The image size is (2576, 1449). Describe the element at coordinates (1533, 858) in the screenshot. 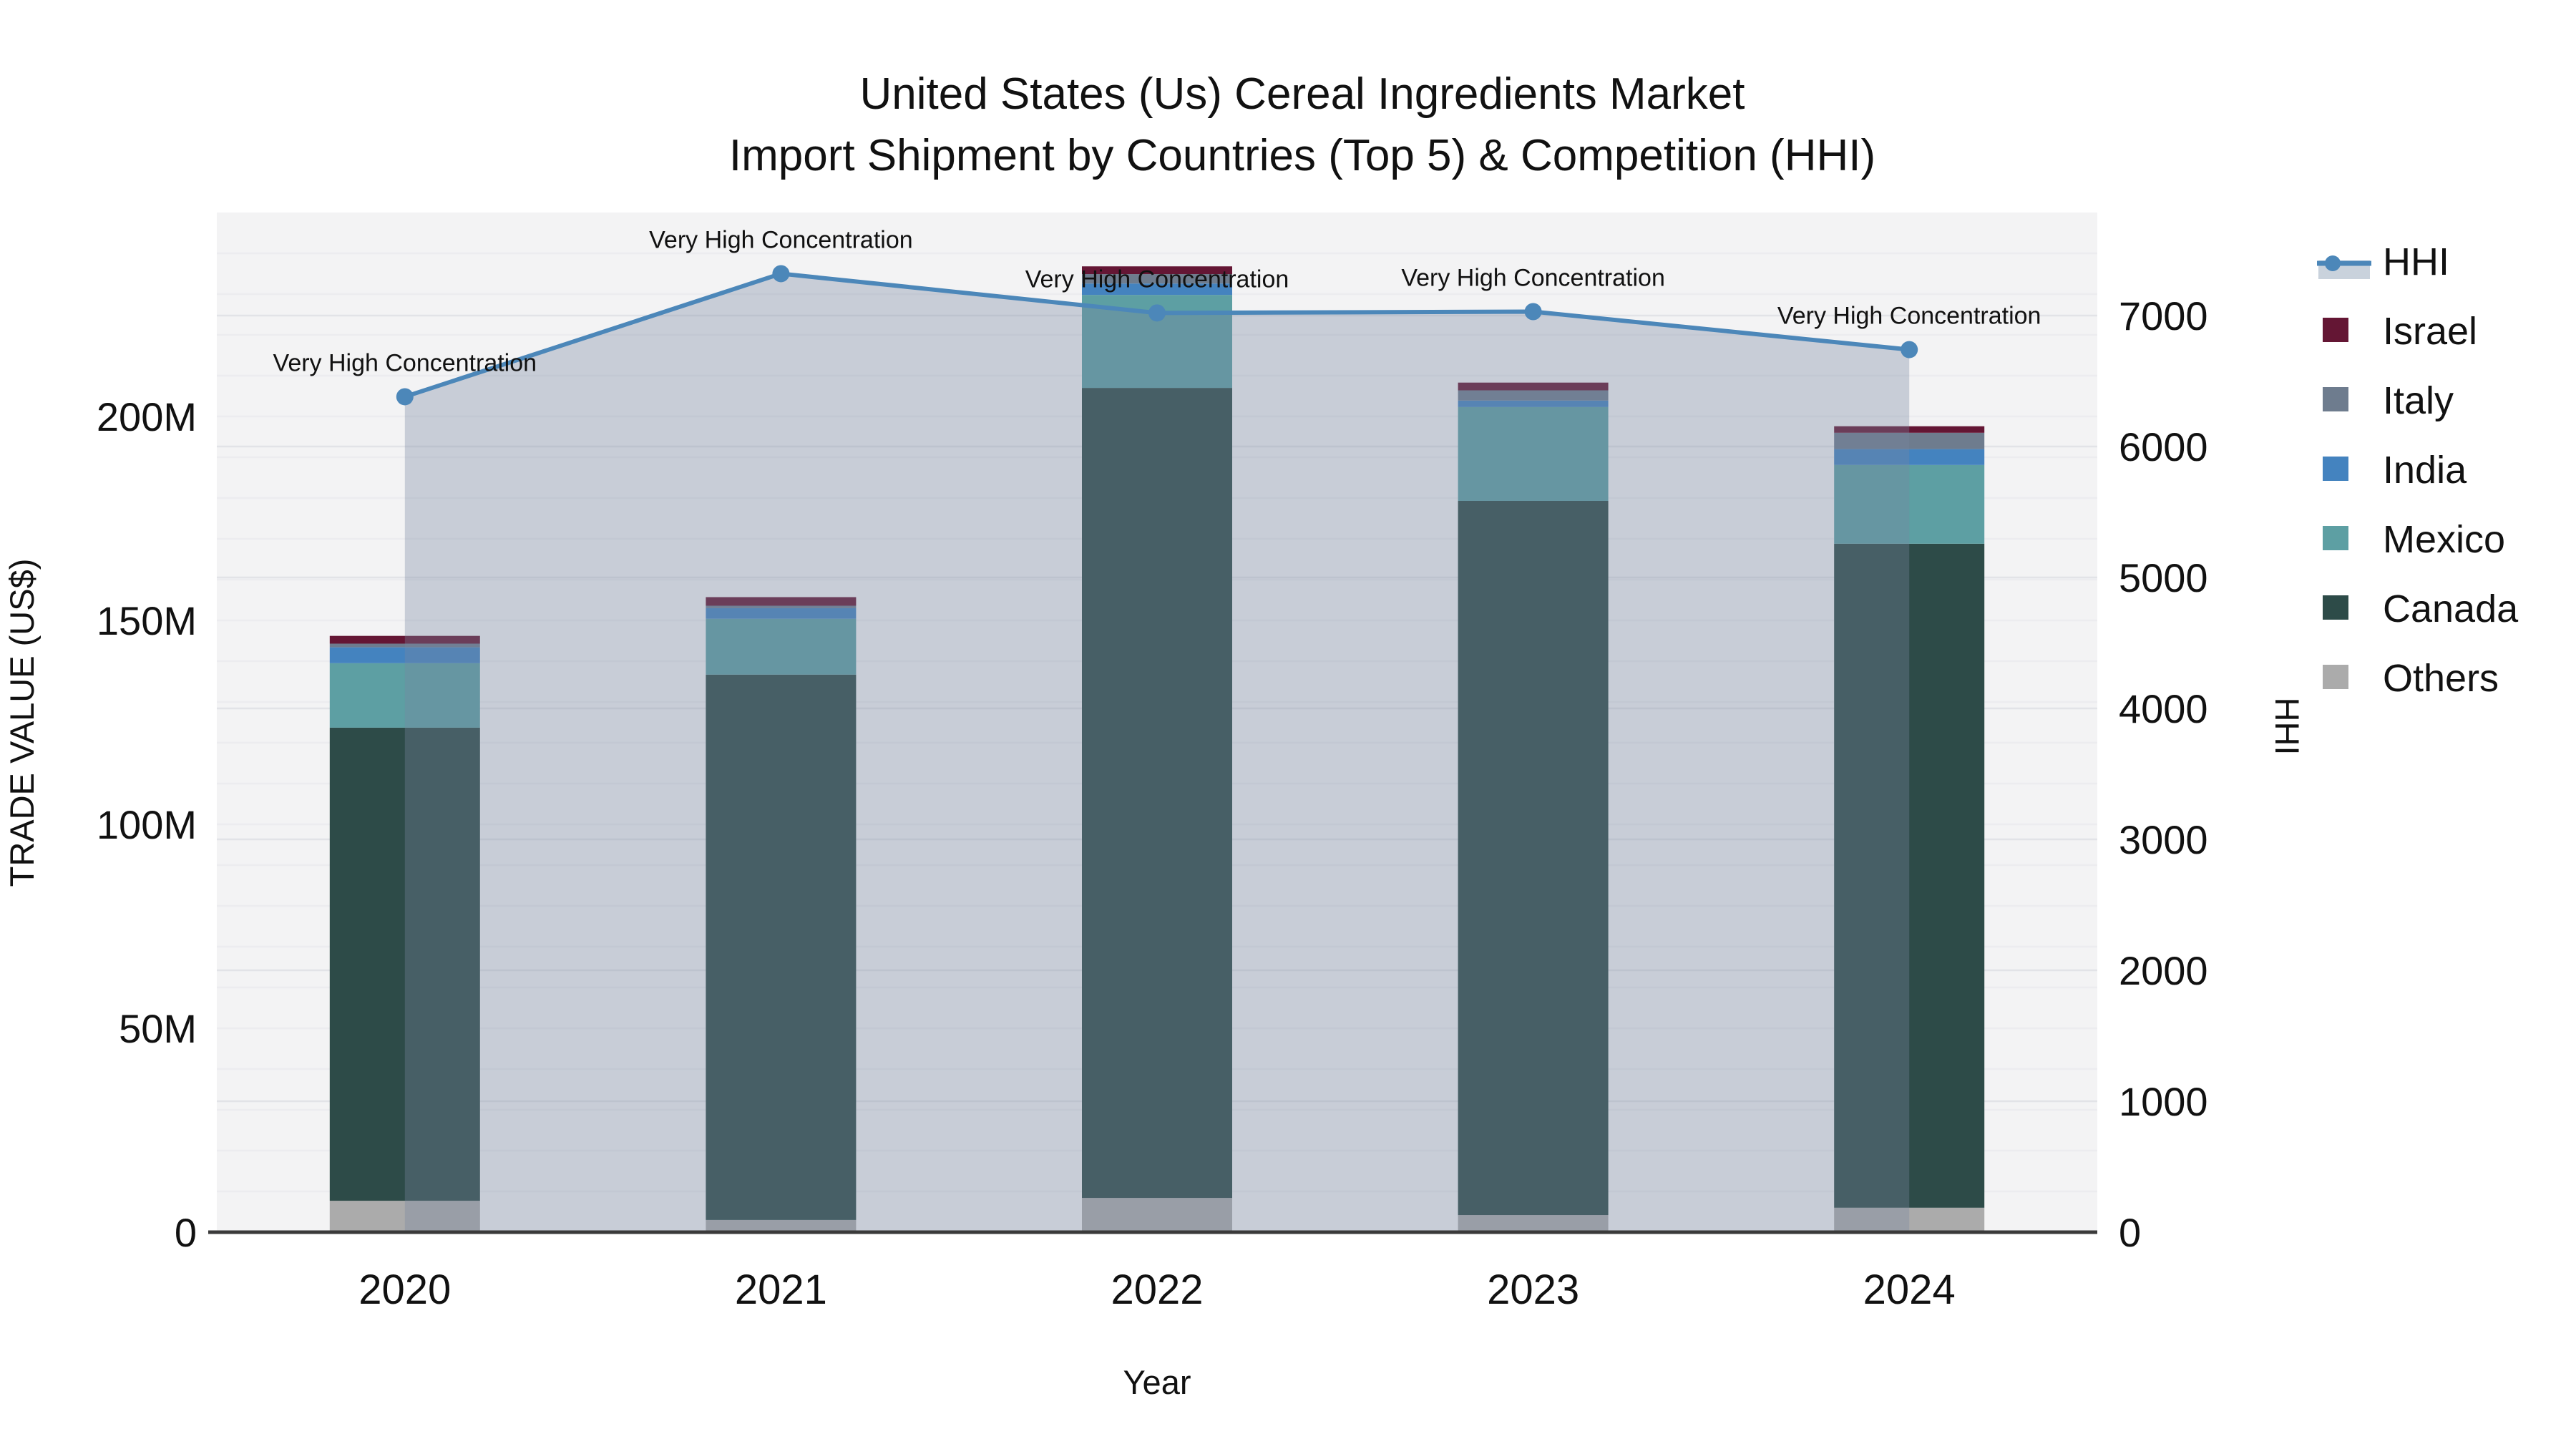

I see `bar-segment-canada-2023` at that location.